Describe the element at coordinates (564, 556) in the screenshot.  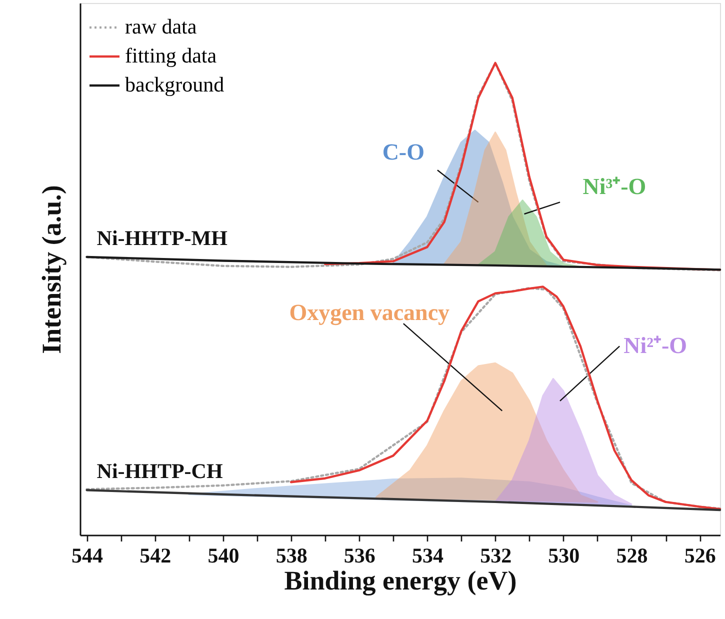
I see `x-tick-label: 530` at that location.